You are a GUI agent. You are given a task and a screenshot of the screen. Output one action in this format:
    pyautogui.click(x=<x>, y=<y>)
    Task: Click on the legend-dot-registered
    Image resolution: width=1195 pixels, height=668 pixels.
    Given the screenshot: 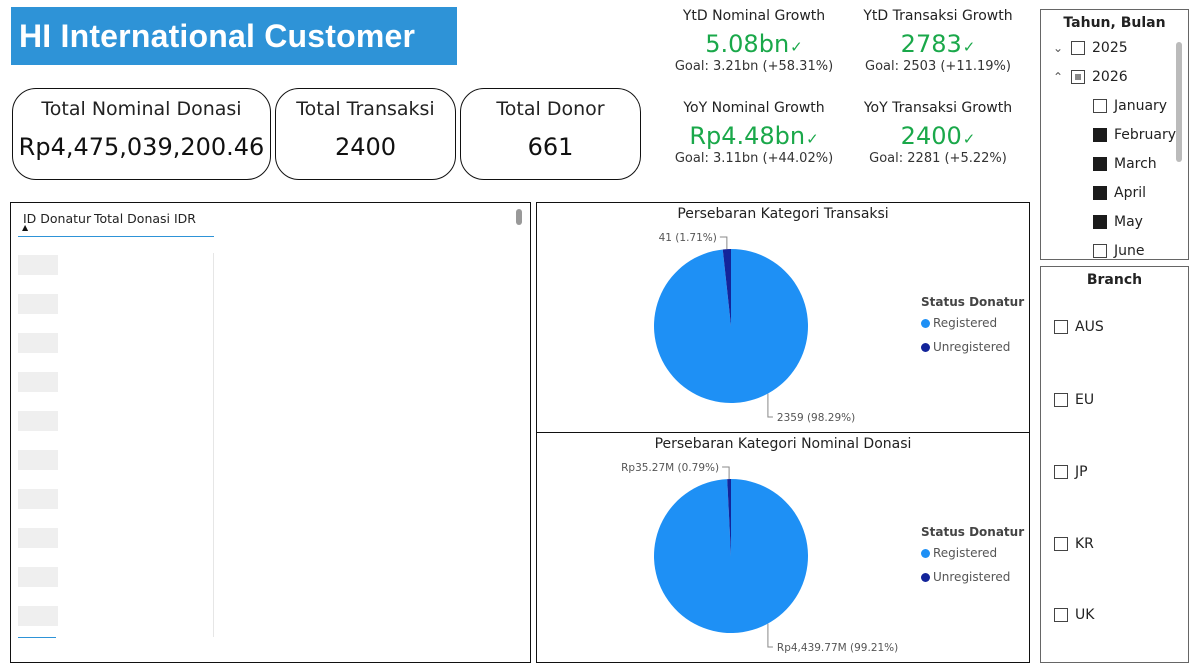 What is the action you would take?
    pyautogui.click(x=925, y=553)
    